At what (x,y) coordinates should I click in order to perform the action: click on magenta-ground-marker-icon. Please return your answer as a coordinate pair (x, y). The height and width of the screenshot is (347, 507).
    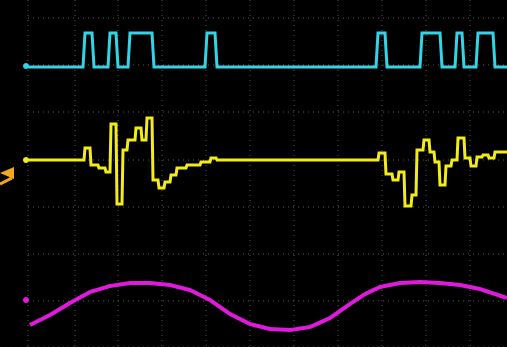
    Looking at the image, I should click on (26, 300).